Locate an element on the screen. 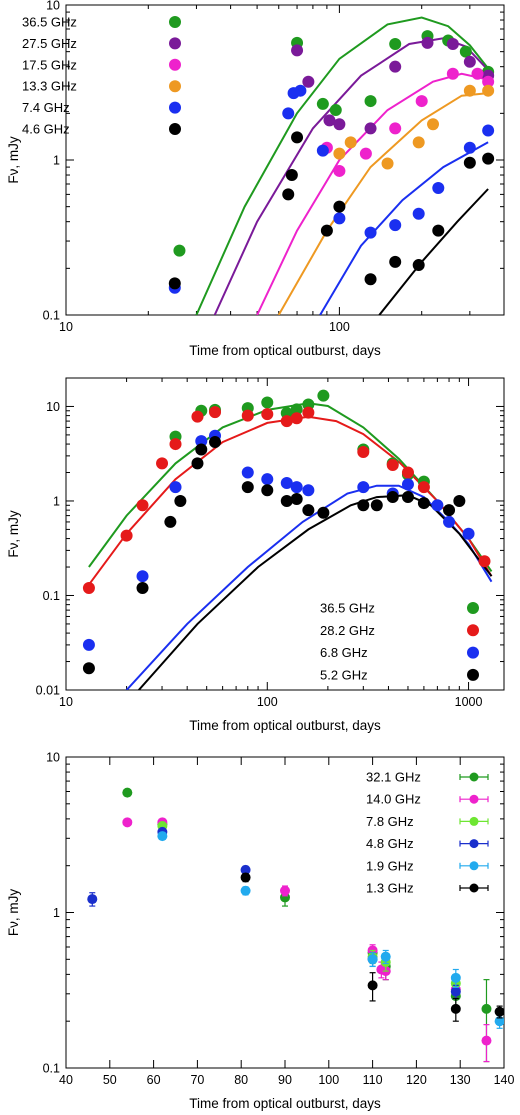 This screenshot has height=1115, width=520. x-tick-label: 70 is located at coordinates (197, 1080).